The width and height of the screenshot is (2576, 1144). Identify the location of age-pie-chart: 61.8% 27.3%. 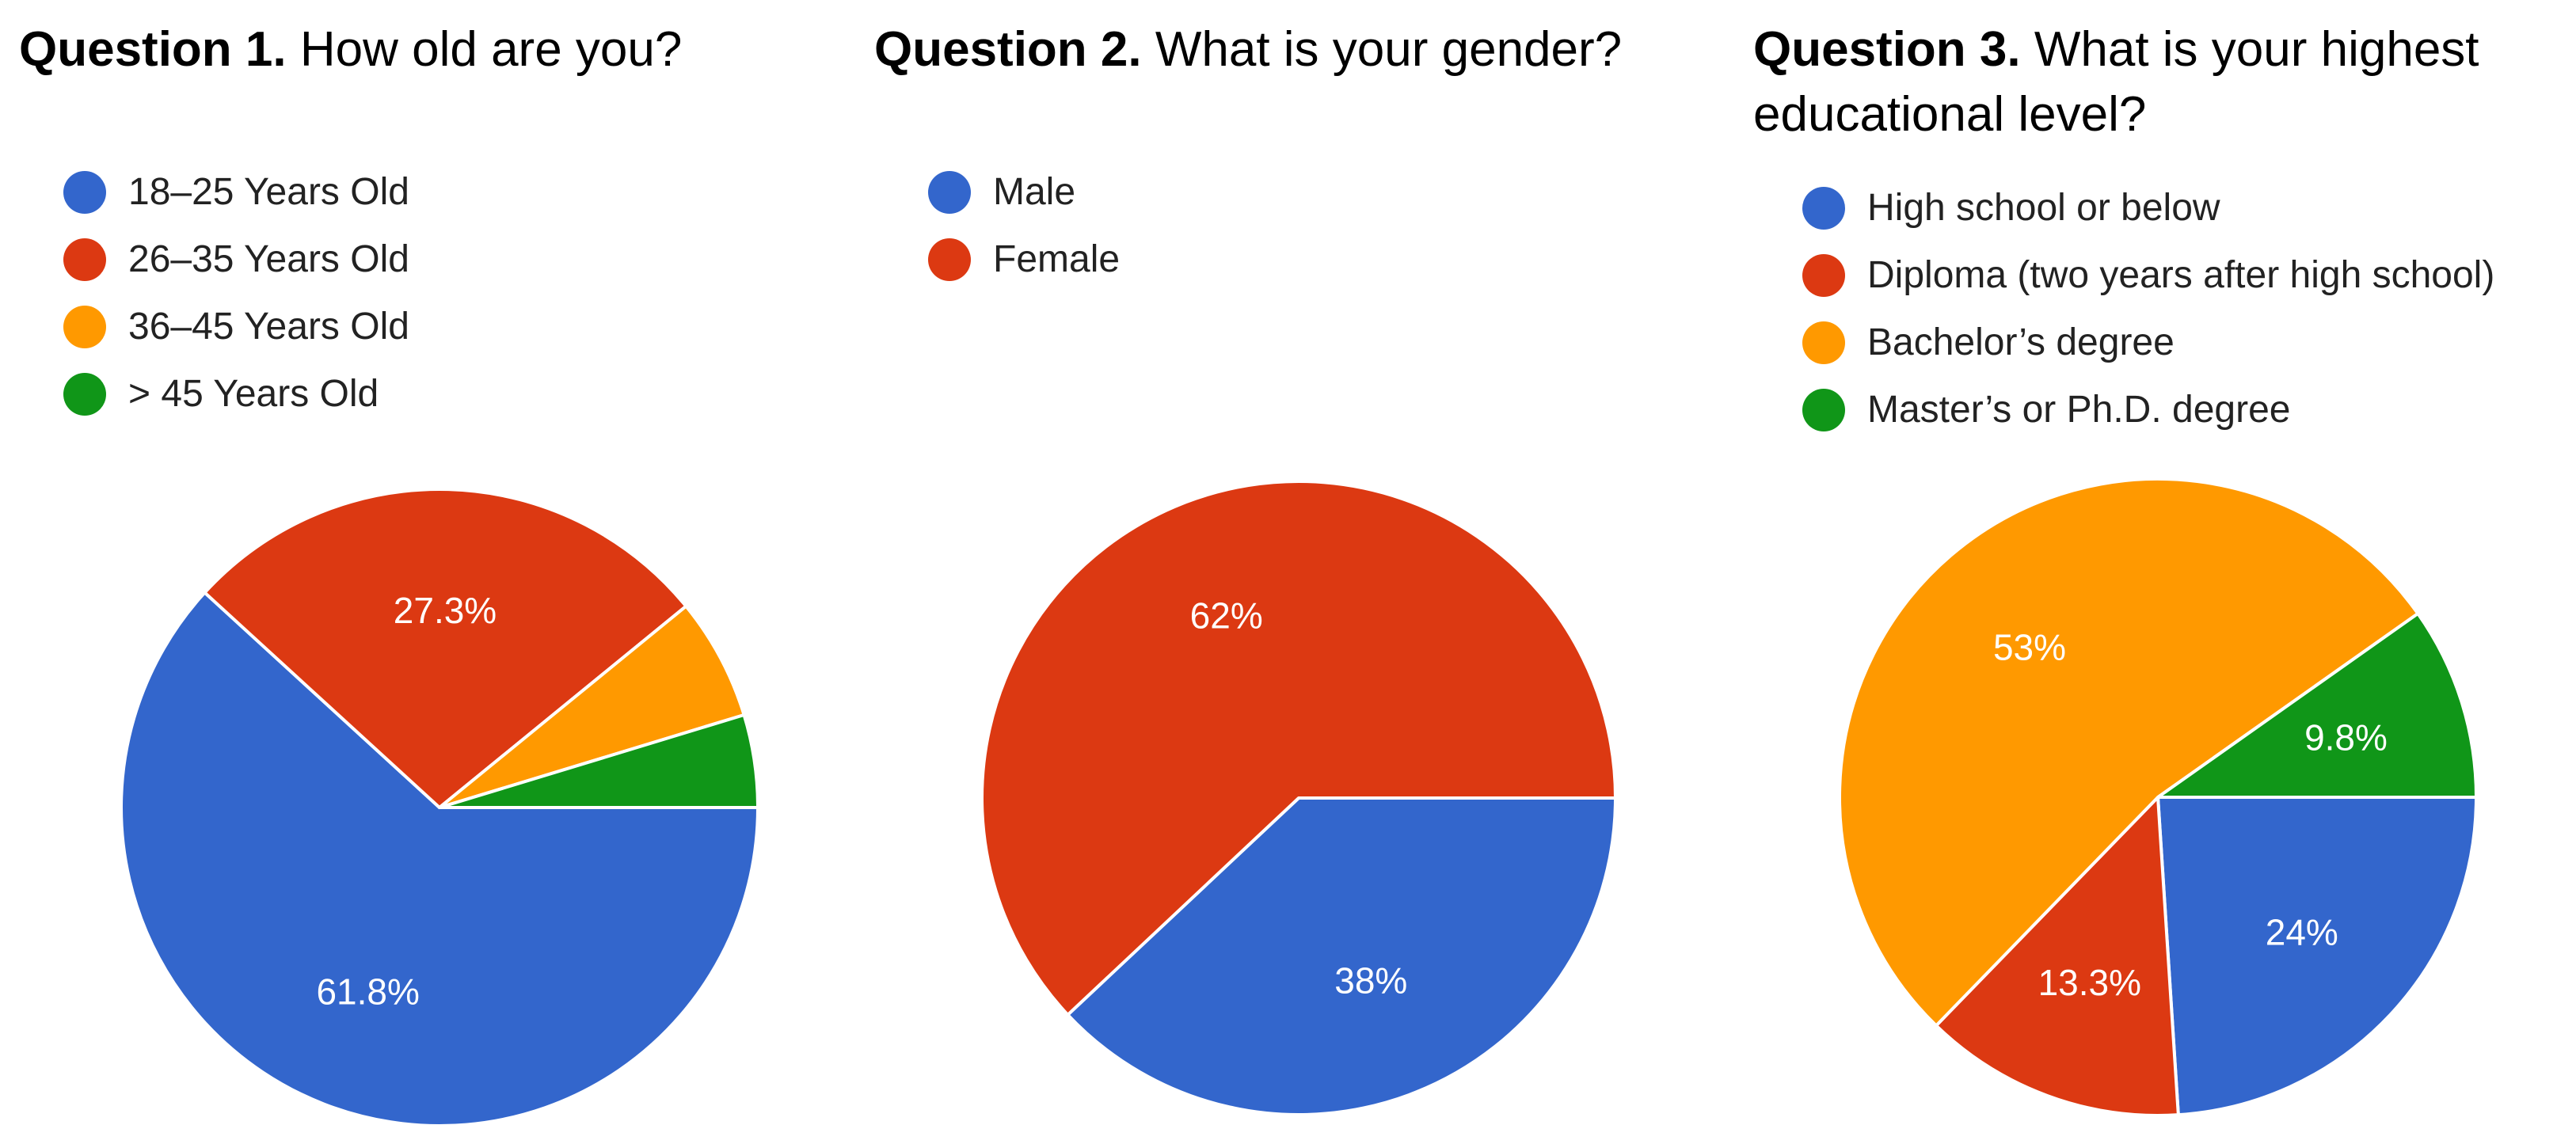
(439, 808).